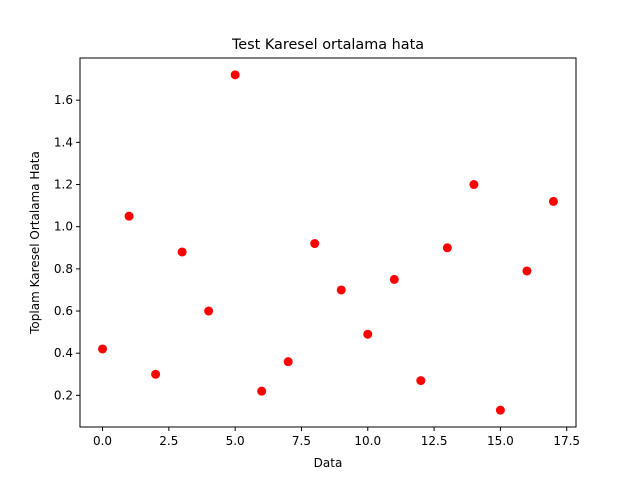  Describe the element at coordinates (63, 100) in the screenshot. I see `y-tick-label: 1.6` at that location.